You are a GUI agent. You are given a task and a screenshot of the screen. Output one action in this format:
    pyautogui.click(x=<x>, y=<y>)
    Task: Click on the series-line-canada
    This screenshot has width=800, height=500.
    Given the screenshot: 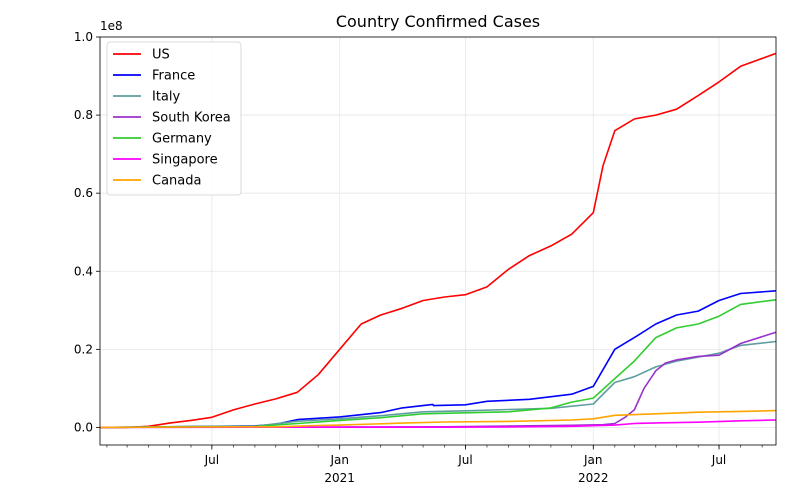 What is the action you would take?
    pyautogui.click(x=438, y=419)
    